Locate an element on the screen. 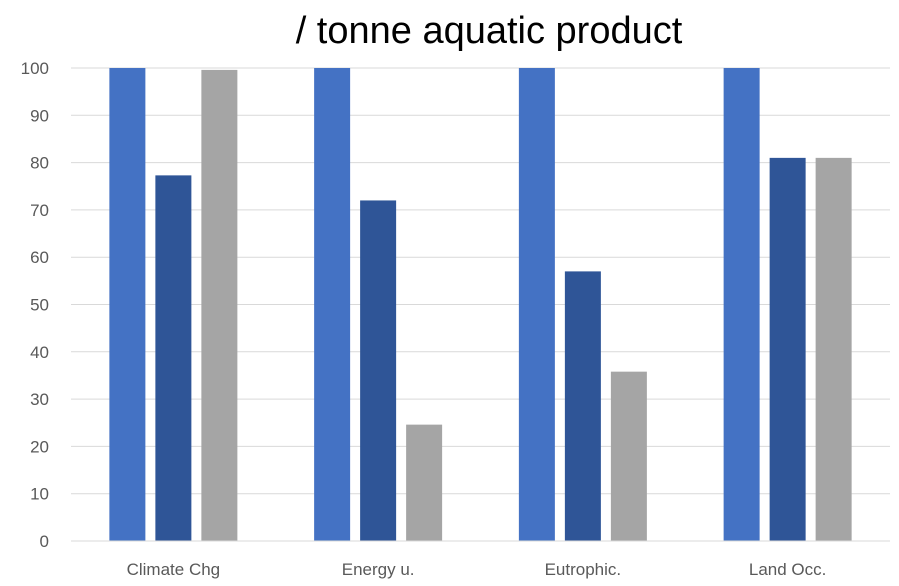 Image resolution: width=899 pixels, height=586 pixels. y-tick-label: 80 is located at coordinates (39, 163).